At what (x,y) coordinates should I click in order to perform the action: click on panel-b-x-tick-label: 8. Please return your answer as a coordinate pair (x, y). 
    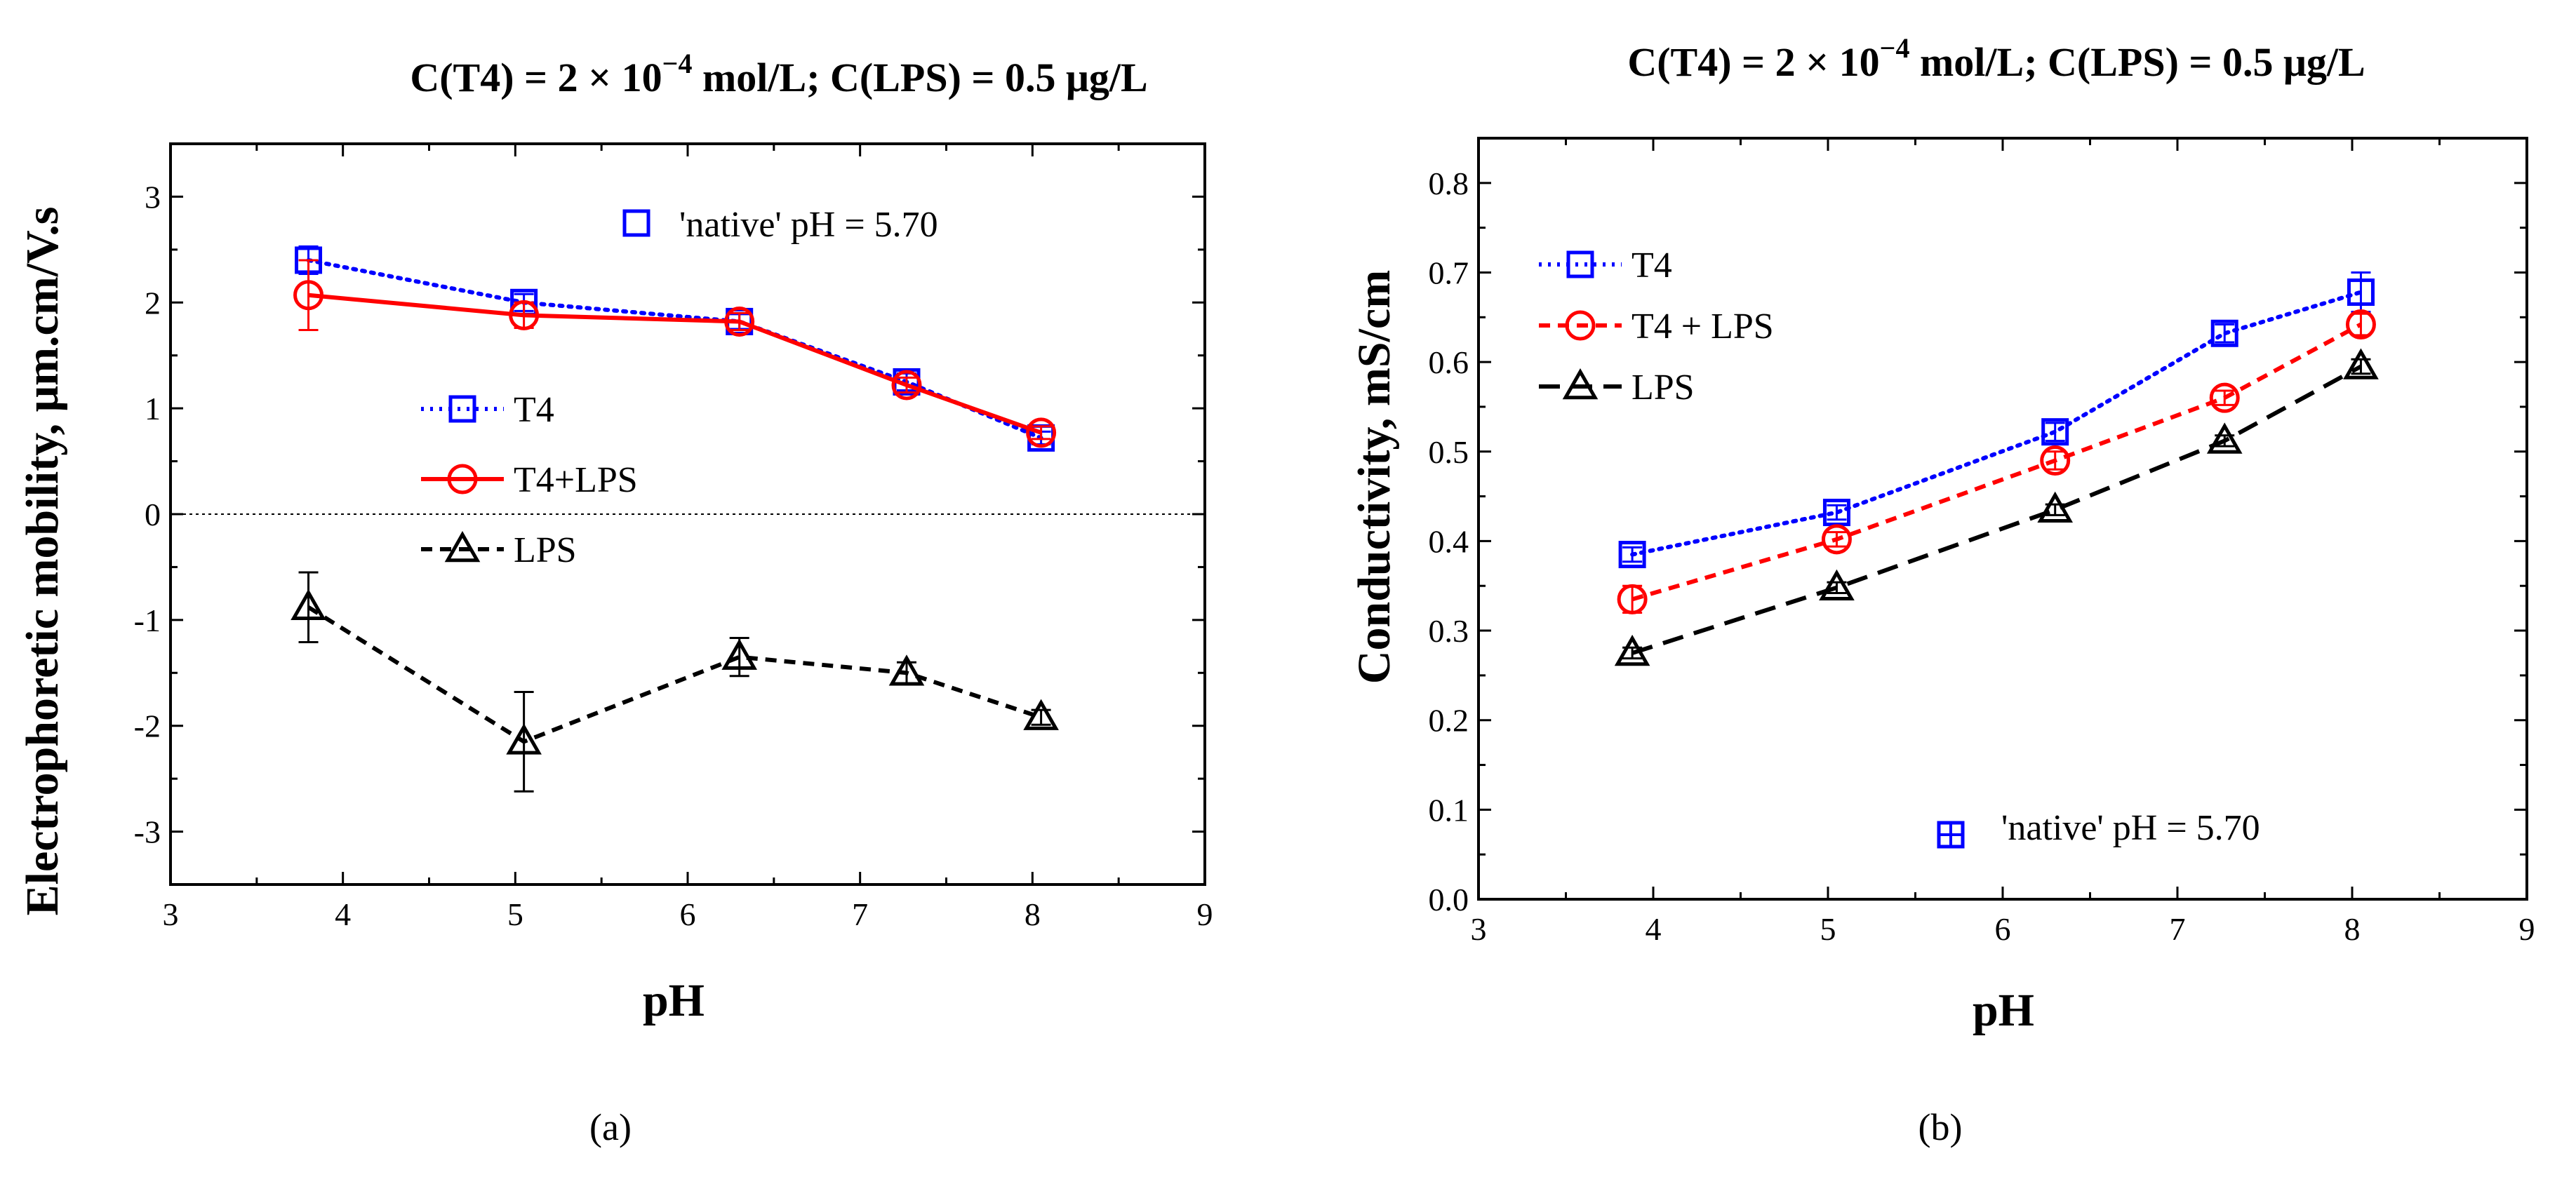
    Looking at the image, I should click on (2353, 929).